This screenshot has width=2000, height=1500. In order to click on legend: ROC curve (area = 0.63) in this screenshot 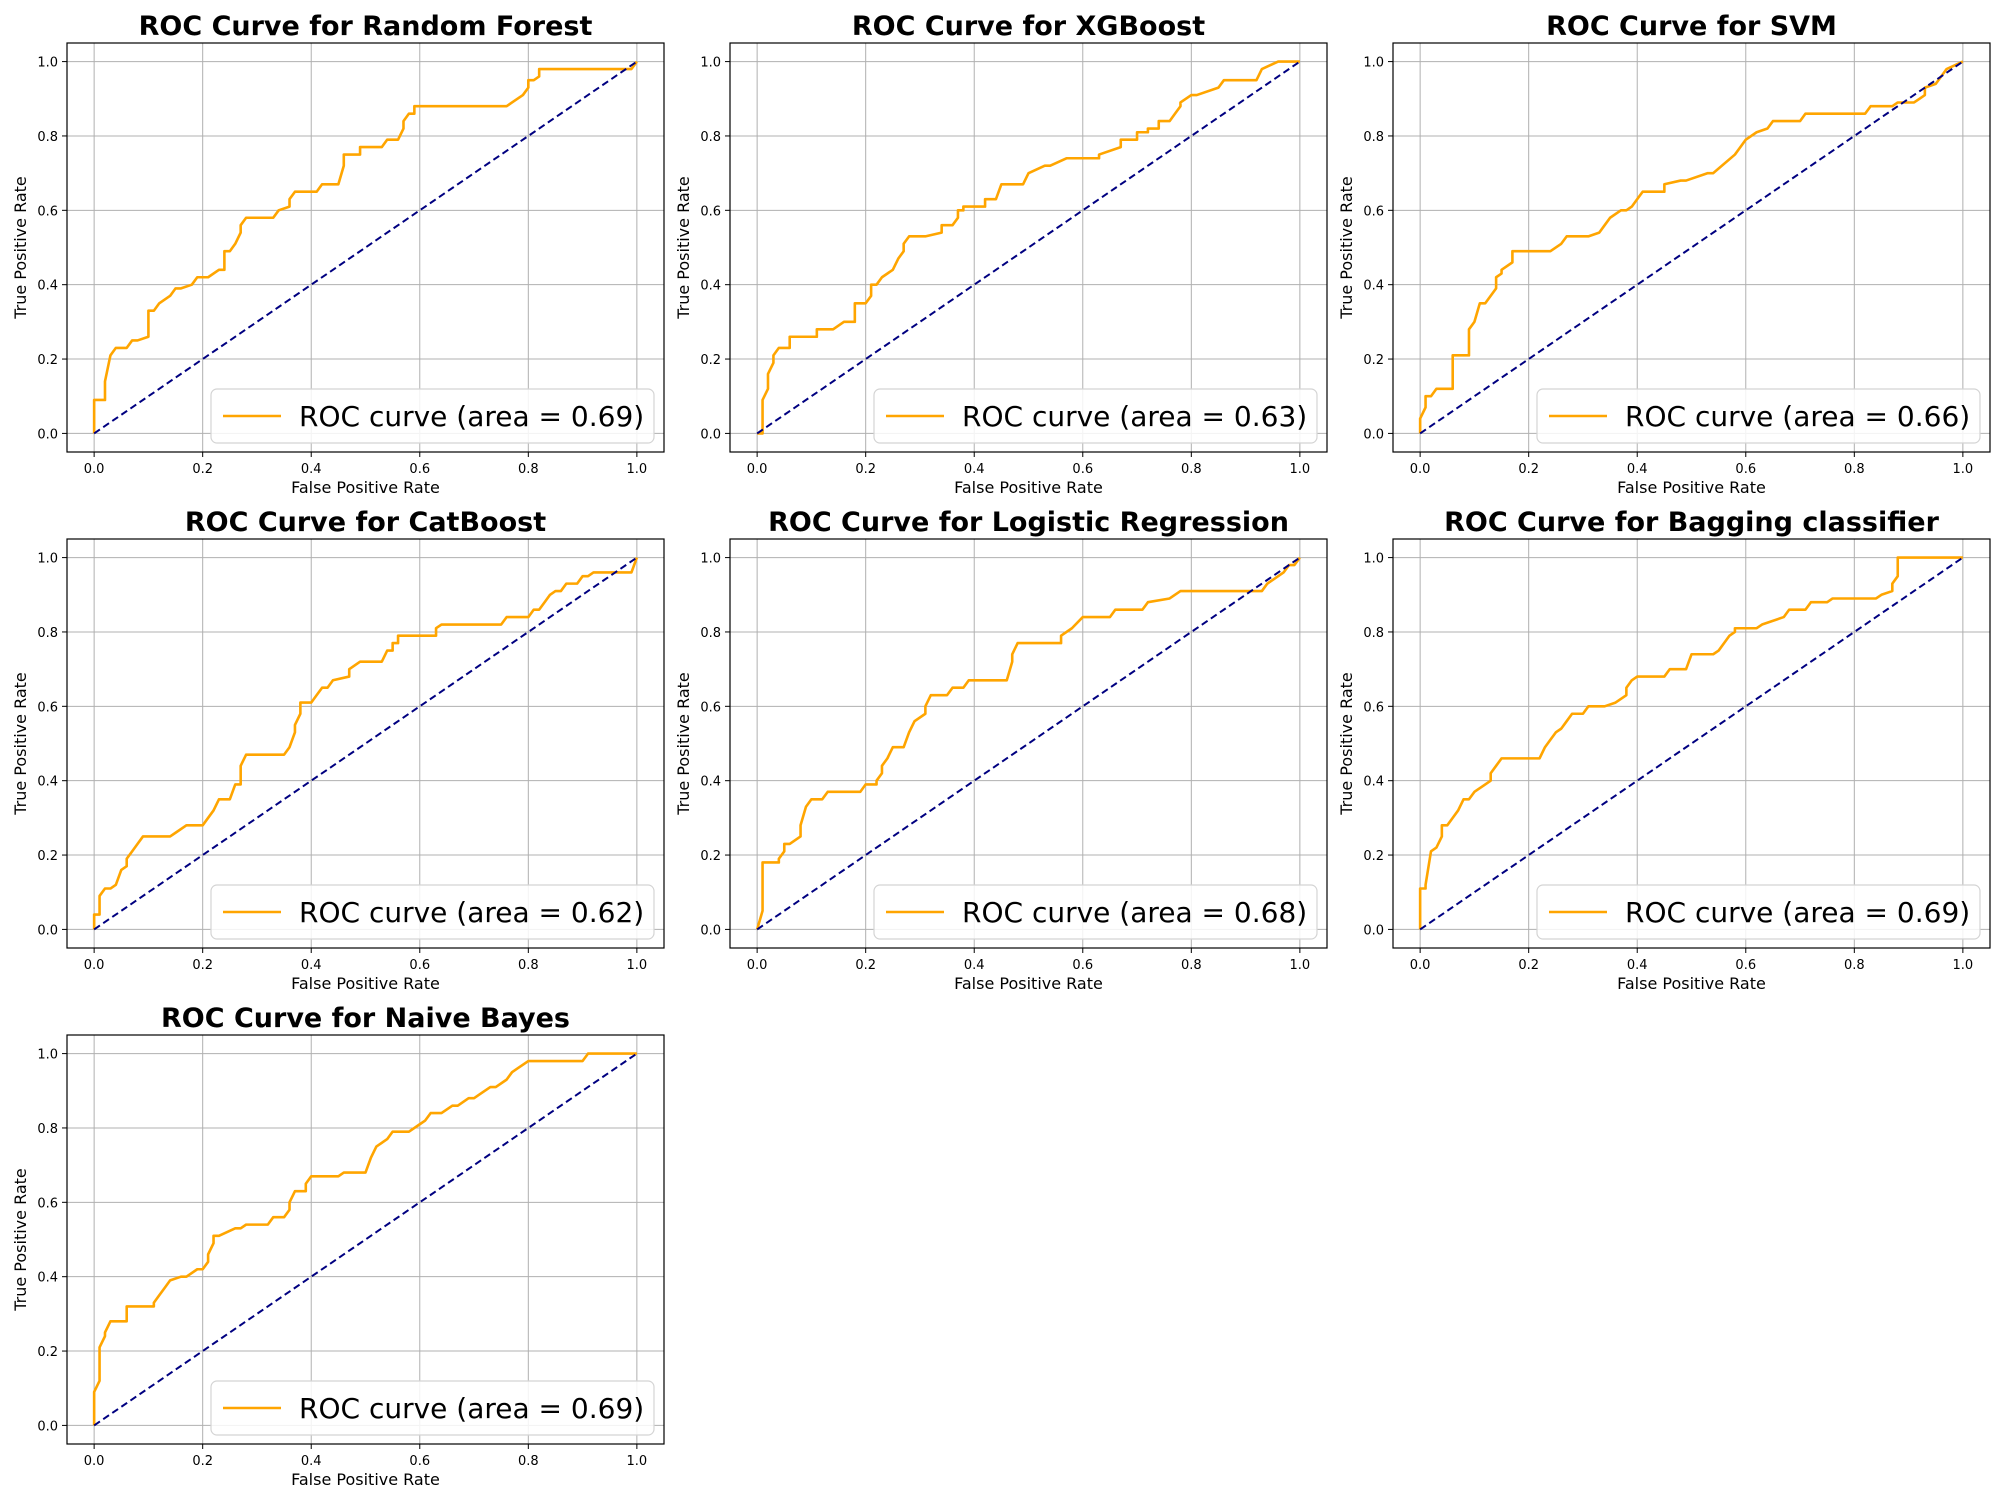, I will do `click(1095, 416)`.